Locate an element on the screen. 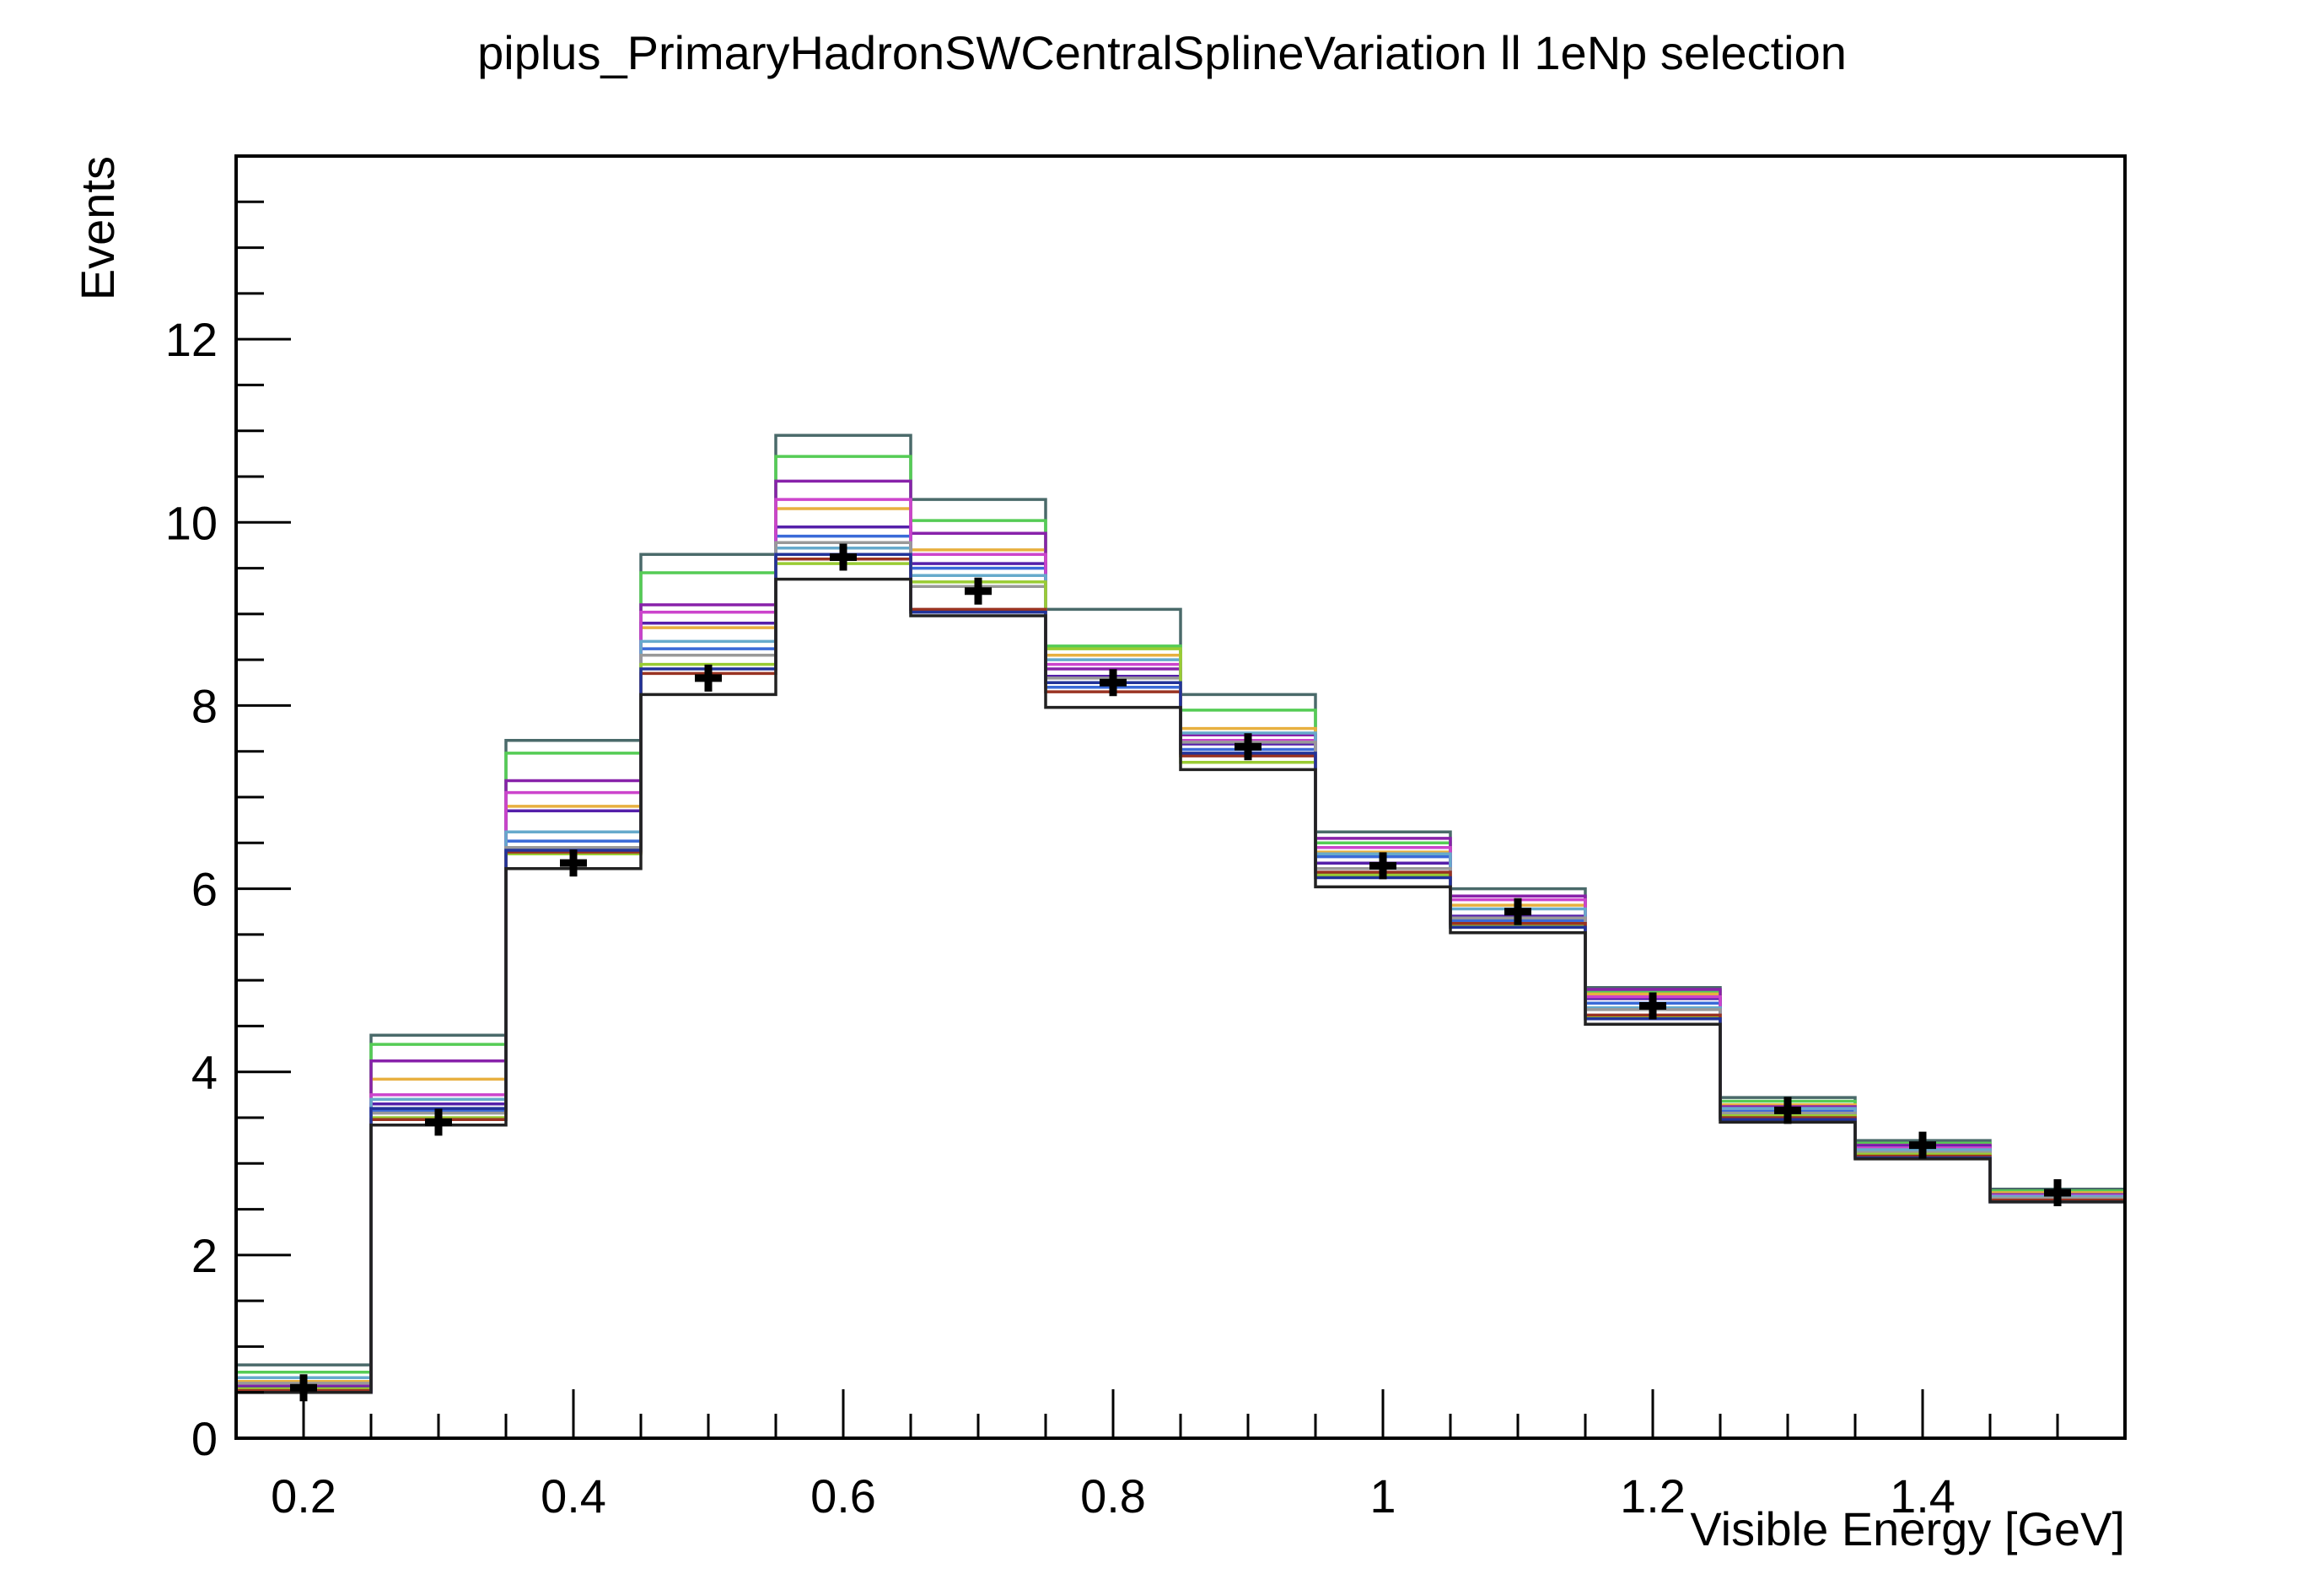 The height and width of the screenshot is (1574, 2324). x-tick-label: 0.6 is located at coordinates (843, 1496).